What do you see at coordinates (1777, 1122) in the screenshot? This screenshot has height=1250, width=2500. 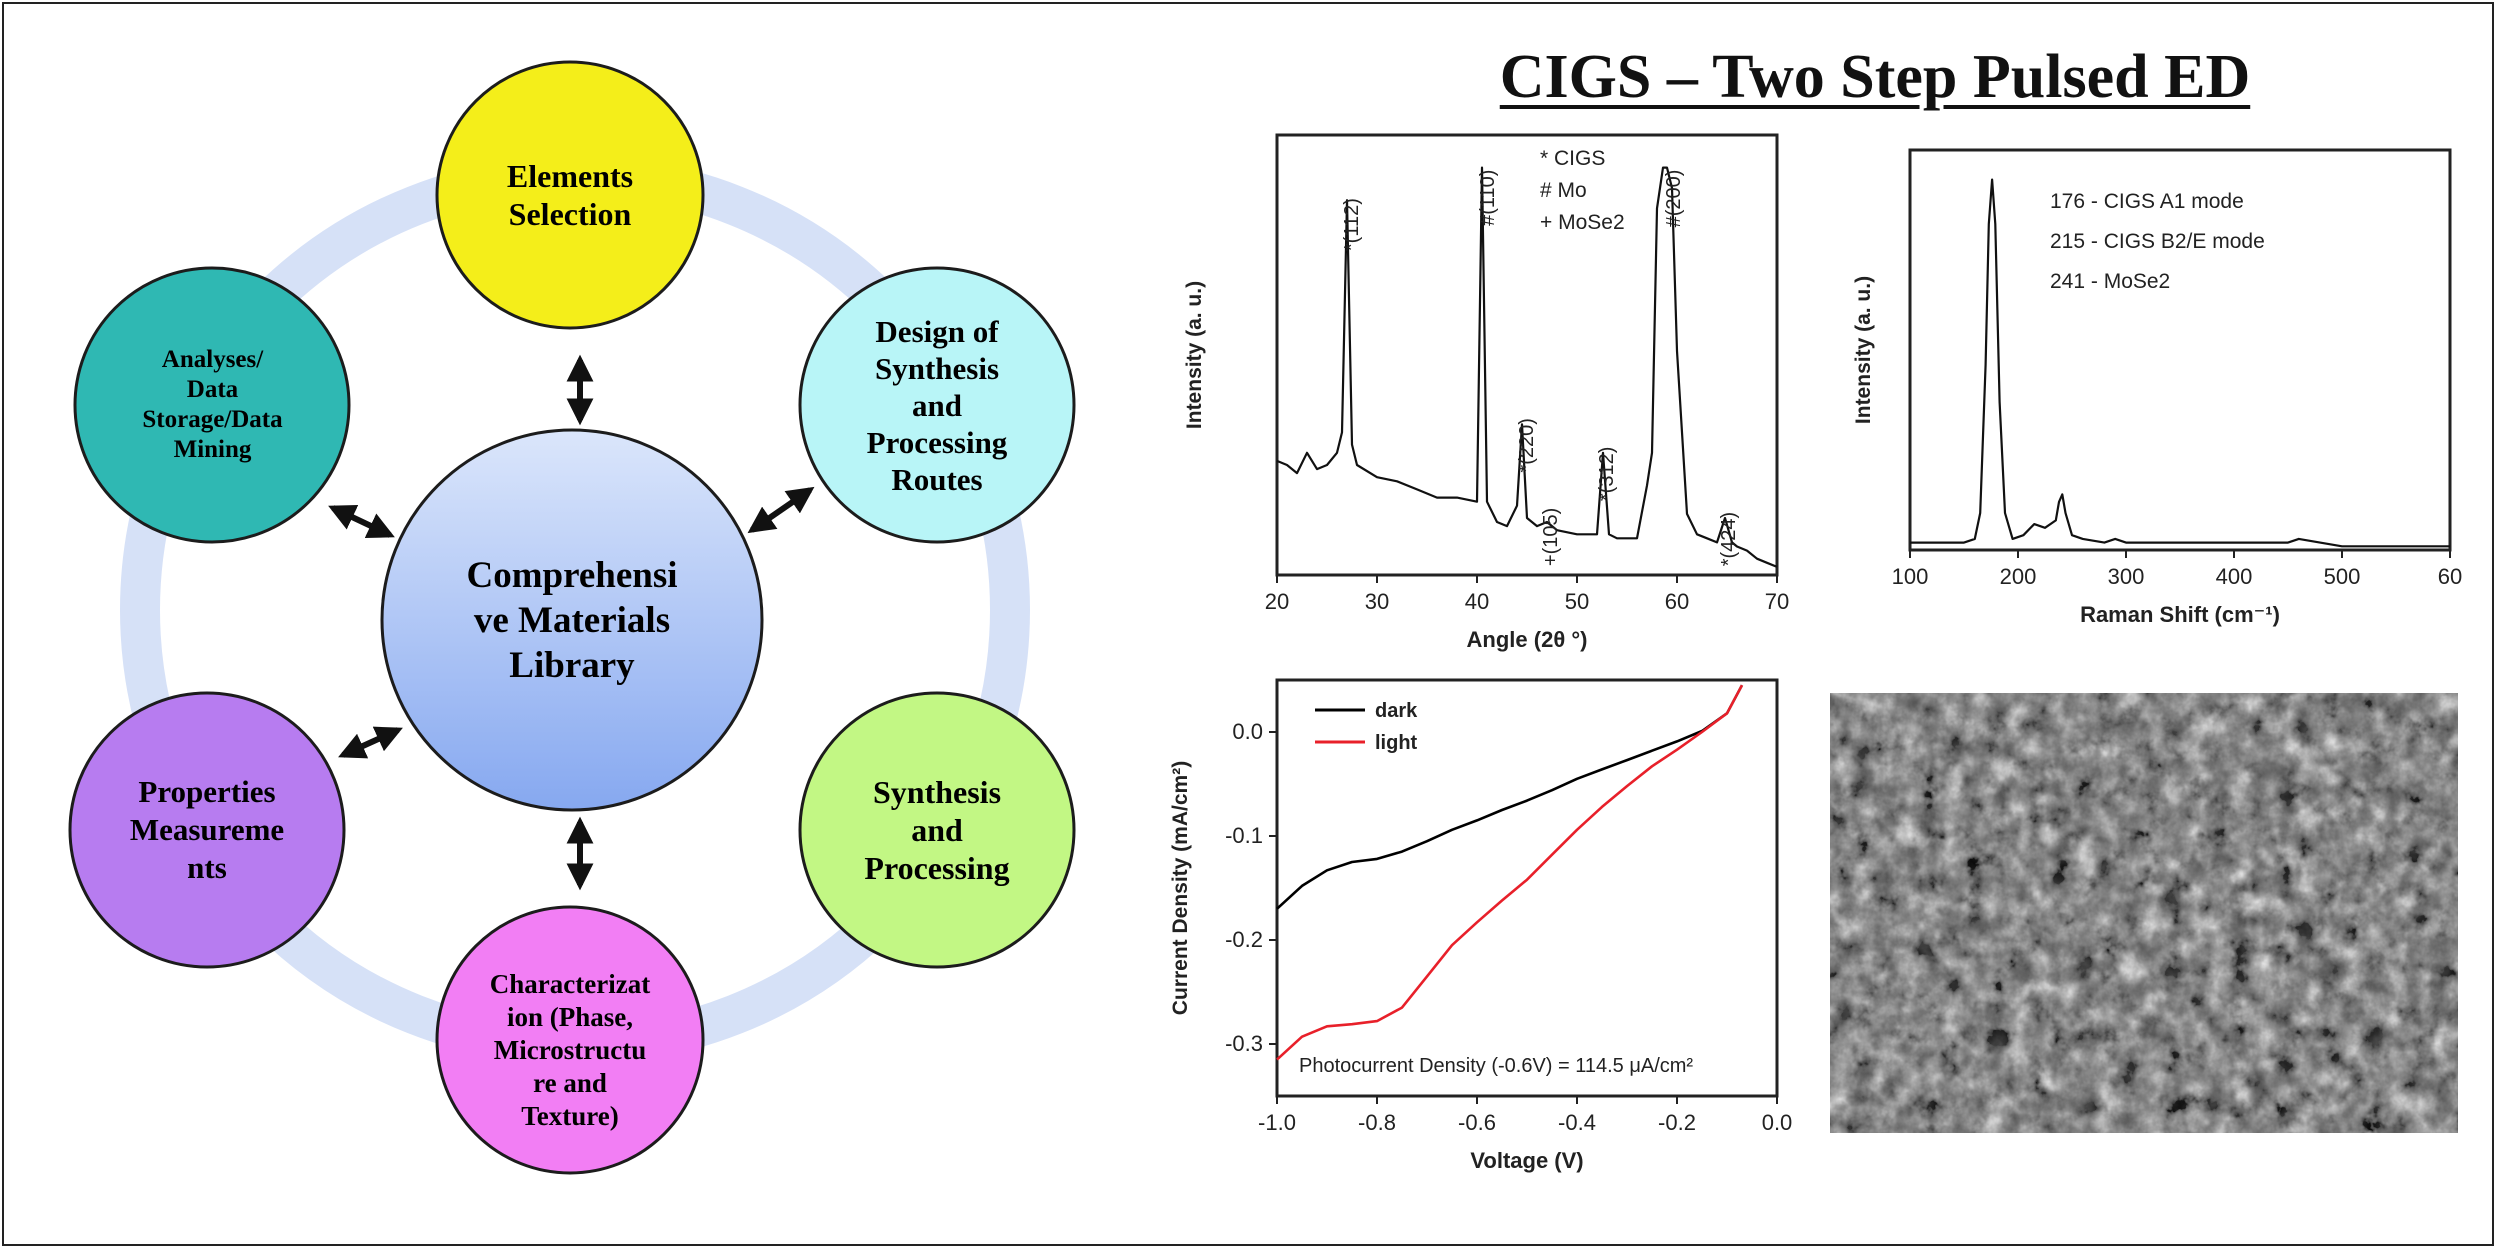 I see `x-tick-label: 0.0` at bounding box center [1777, 1122].